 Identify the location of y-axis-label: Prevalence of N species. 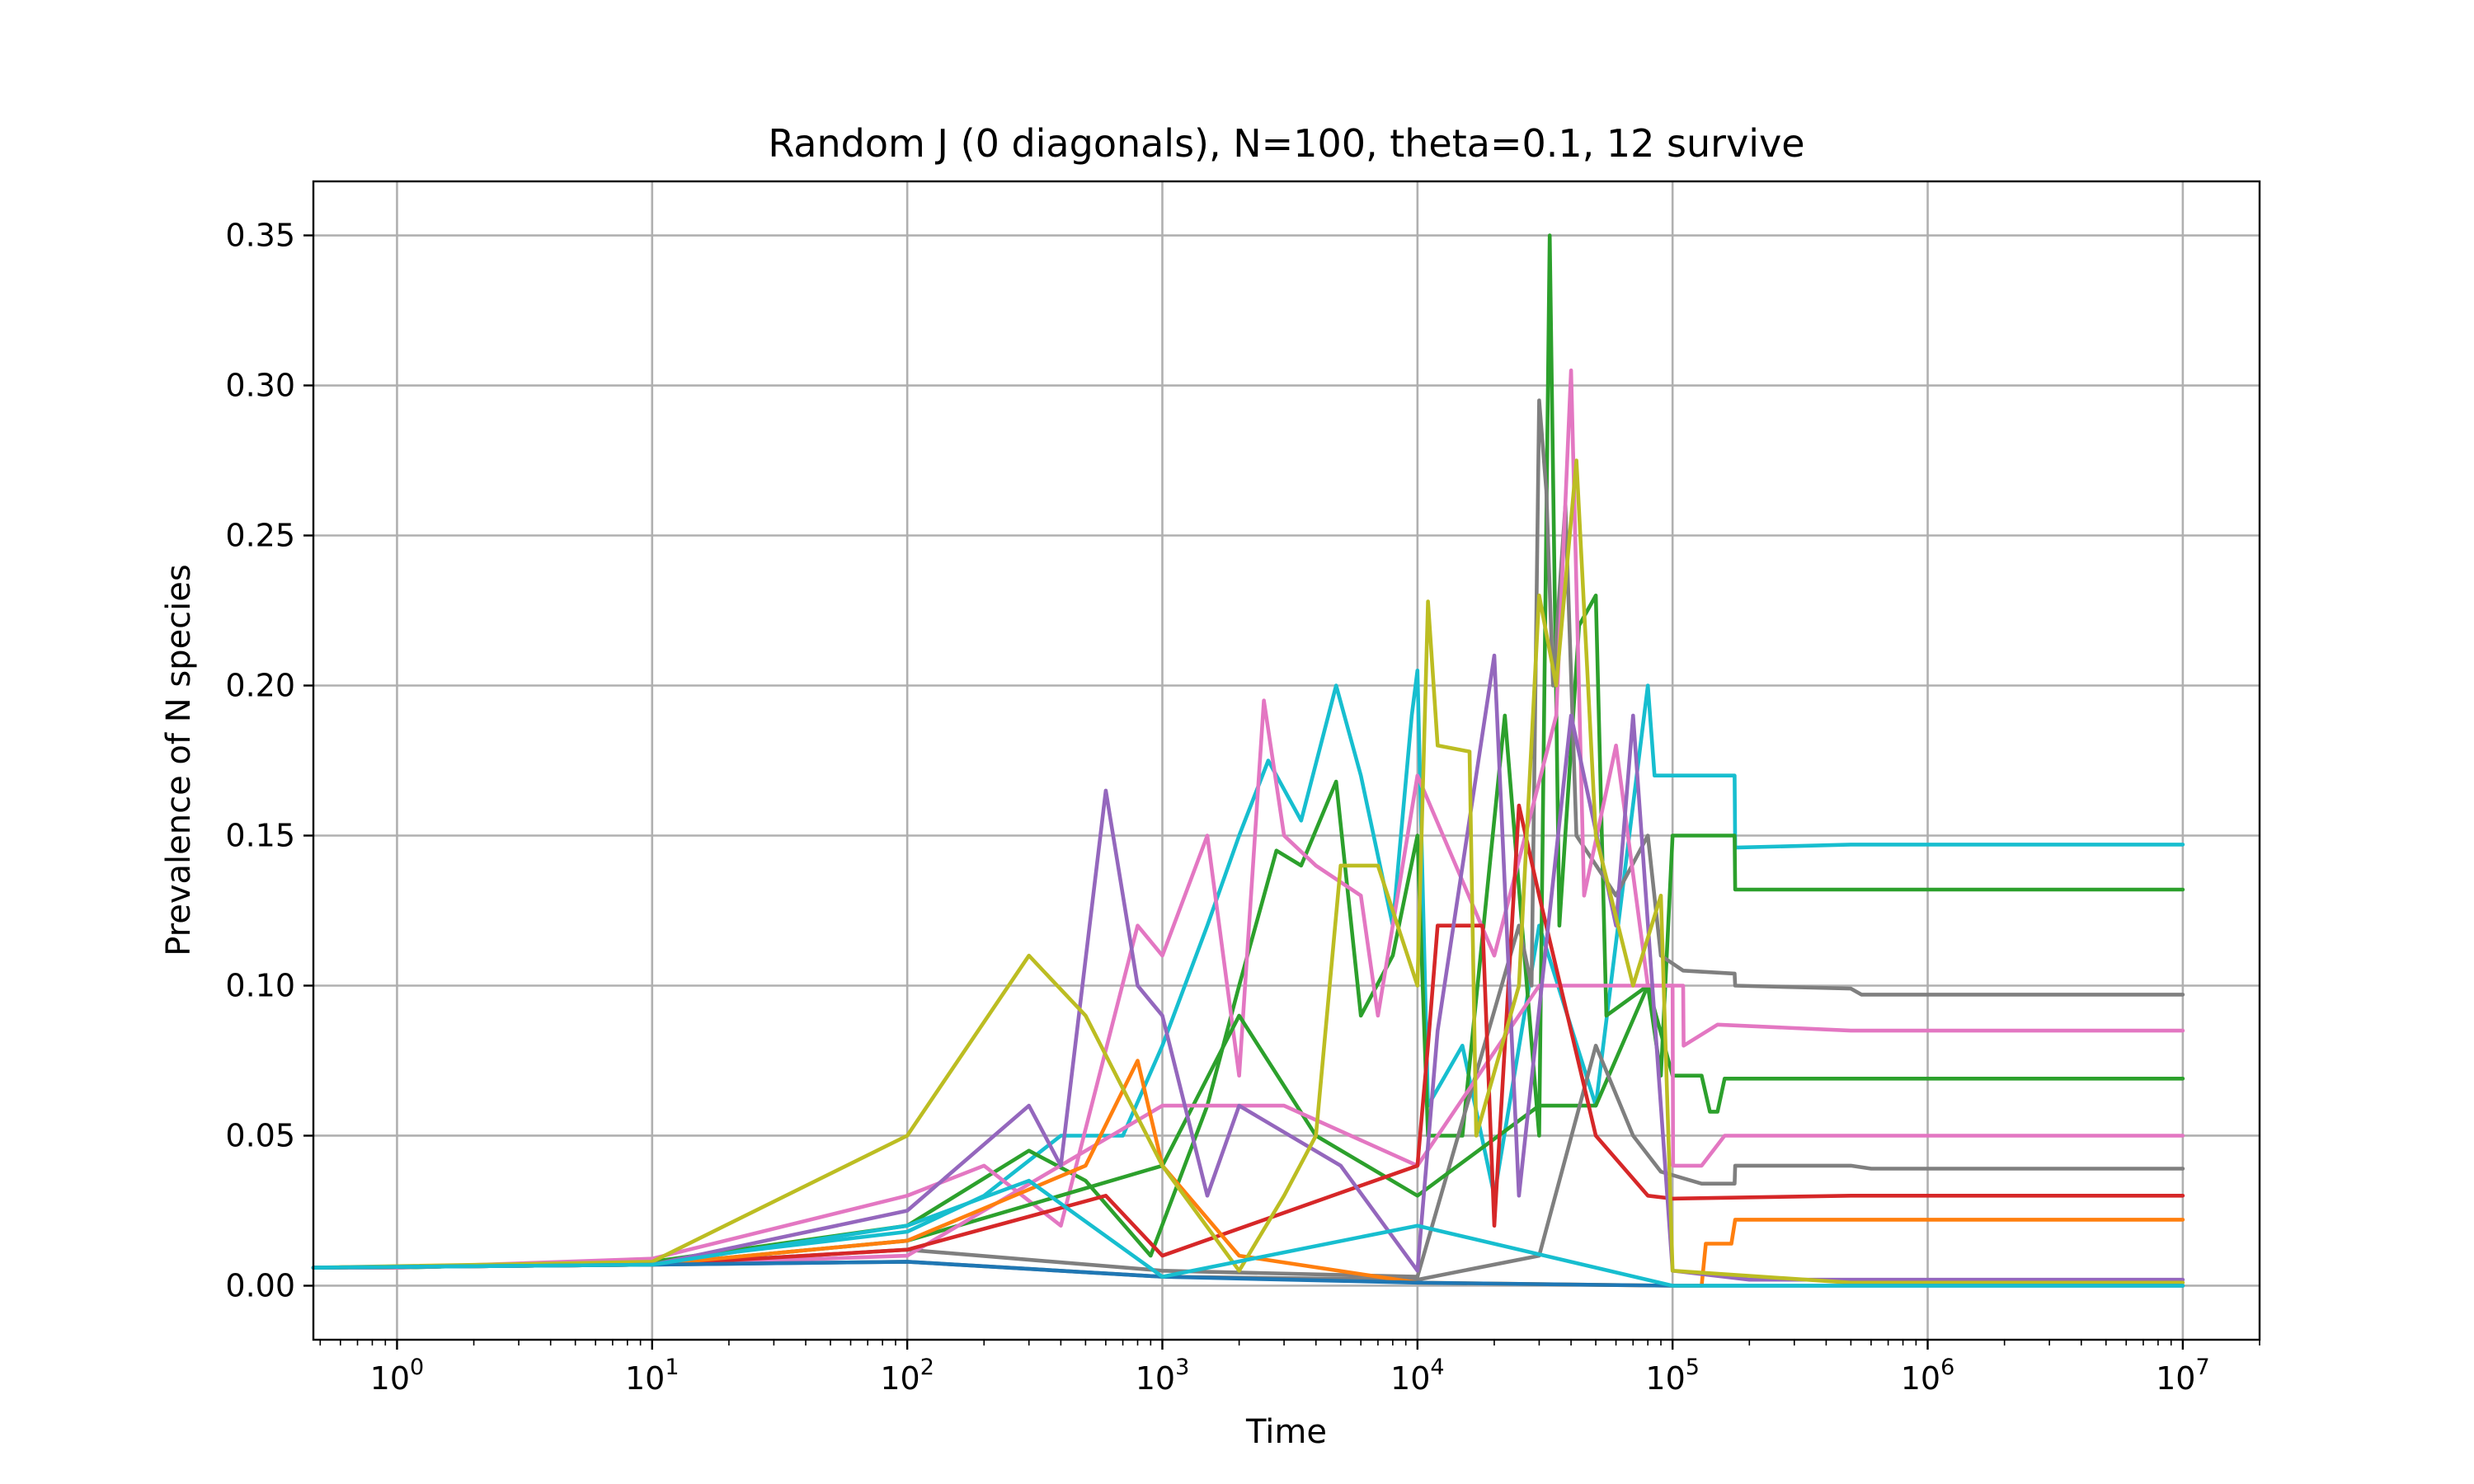
(179, 760).